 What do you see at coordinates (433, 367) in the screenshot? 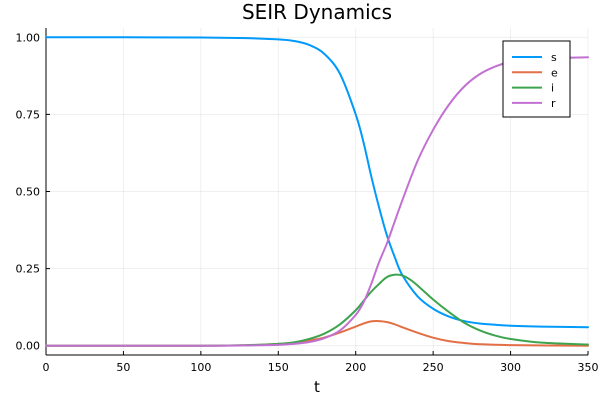
I see `x-tick-label: 250` at bounding box center [433, 367].